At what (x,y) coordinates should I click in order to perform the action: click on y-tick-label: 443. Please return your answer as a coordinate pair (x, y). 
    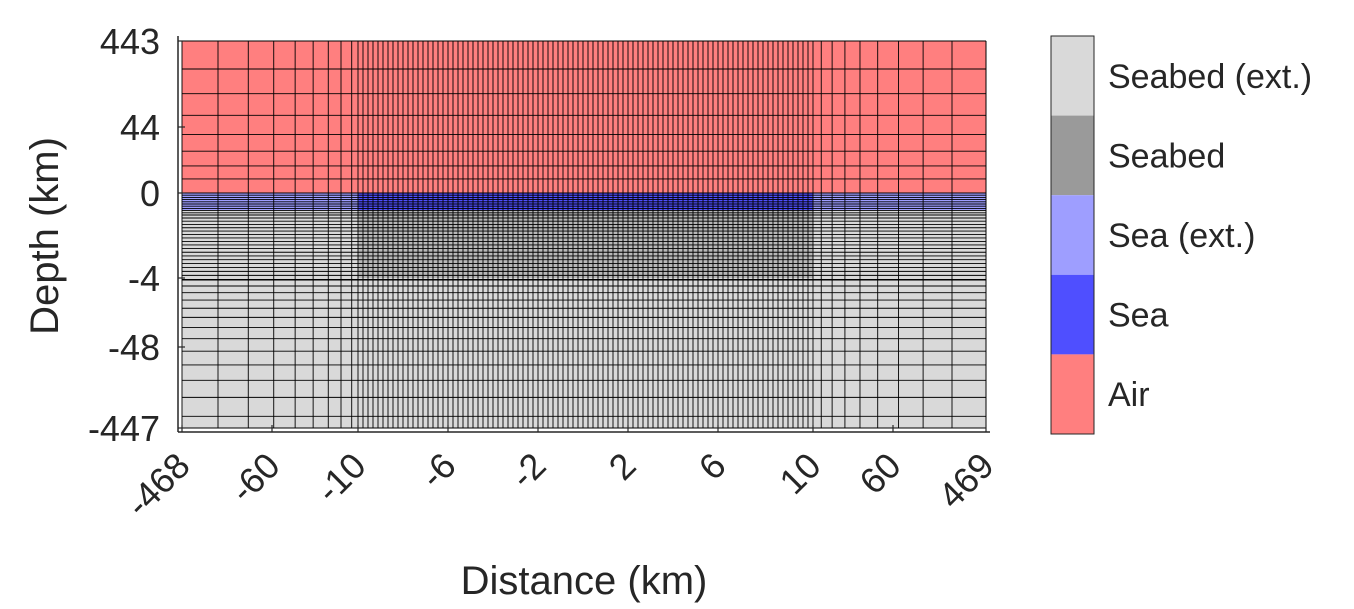
    Looking at the image, I should click on (130, 41).